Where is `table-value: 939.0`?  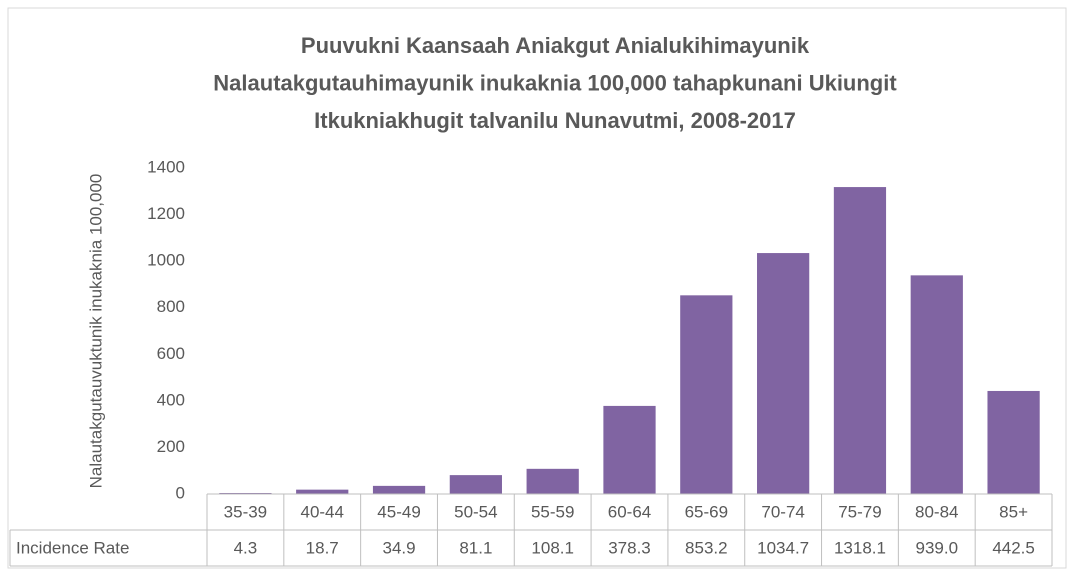
table-value: 939.0 is located at coordinates (936, 547).